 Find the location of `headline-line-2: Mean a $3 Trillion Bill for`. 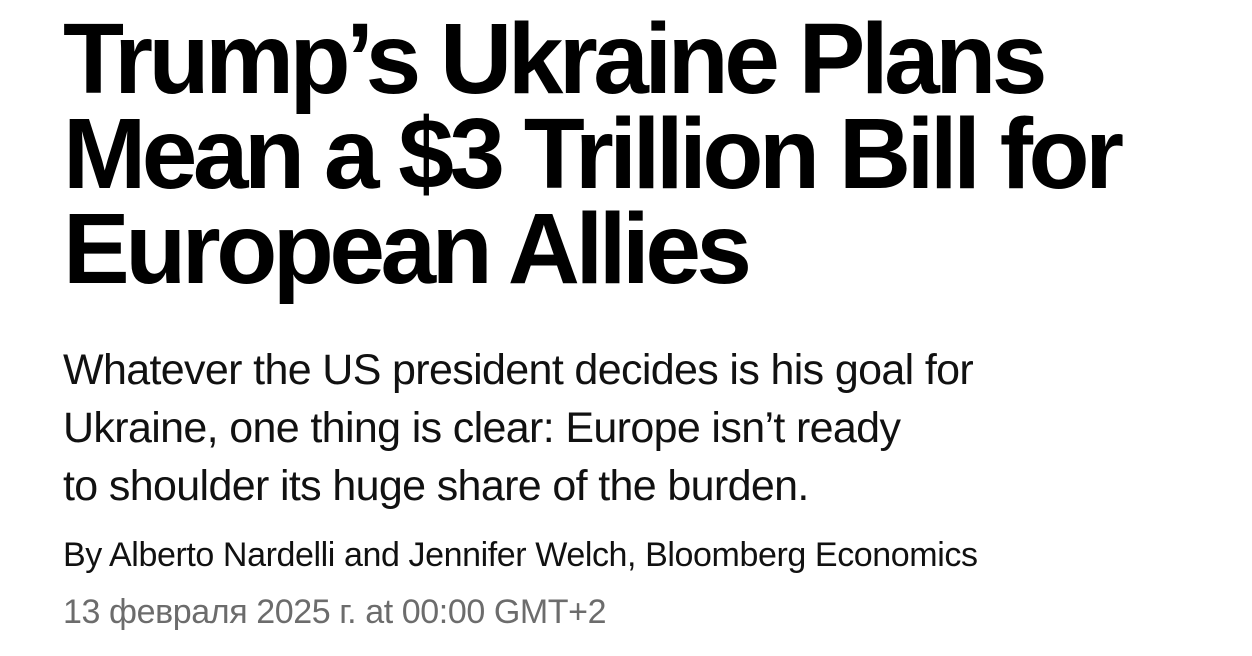

headline-line-2: Mean a $3 Trillion Bill for is located at coordinates (593, 154).